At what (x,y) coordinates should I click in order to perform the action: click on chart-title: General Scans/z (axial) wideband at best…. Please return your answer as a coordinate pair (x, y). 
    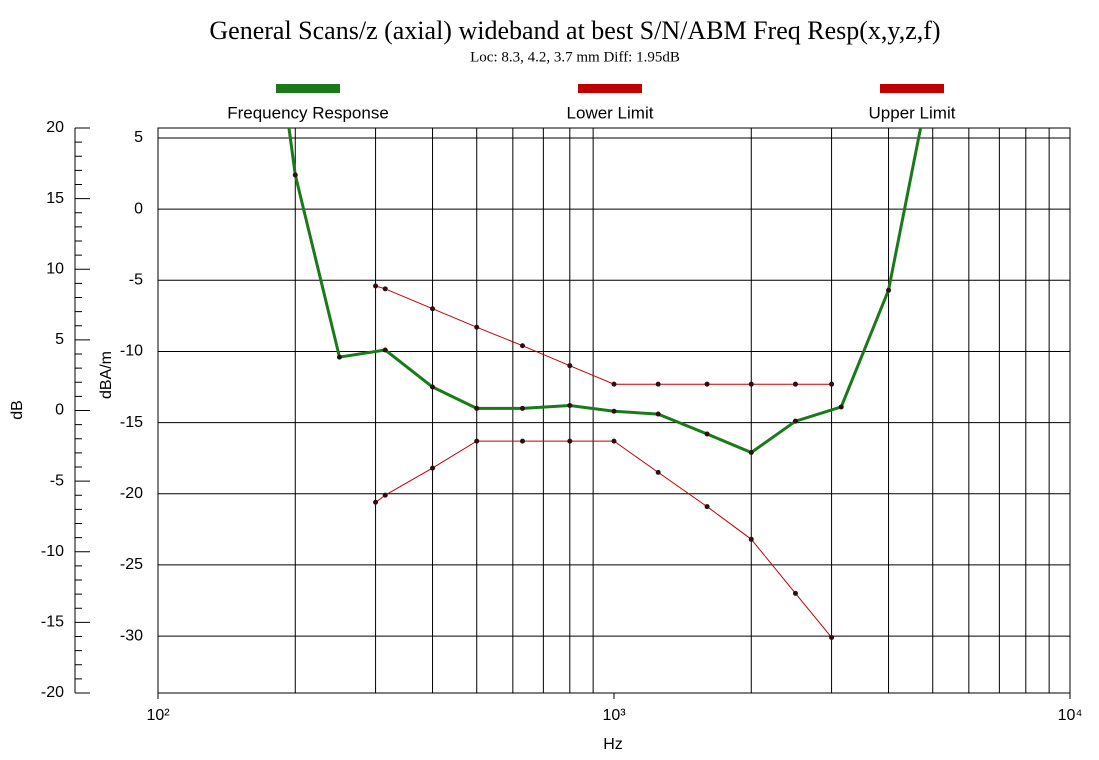
    Looking at the image, I should click on (574, 30).